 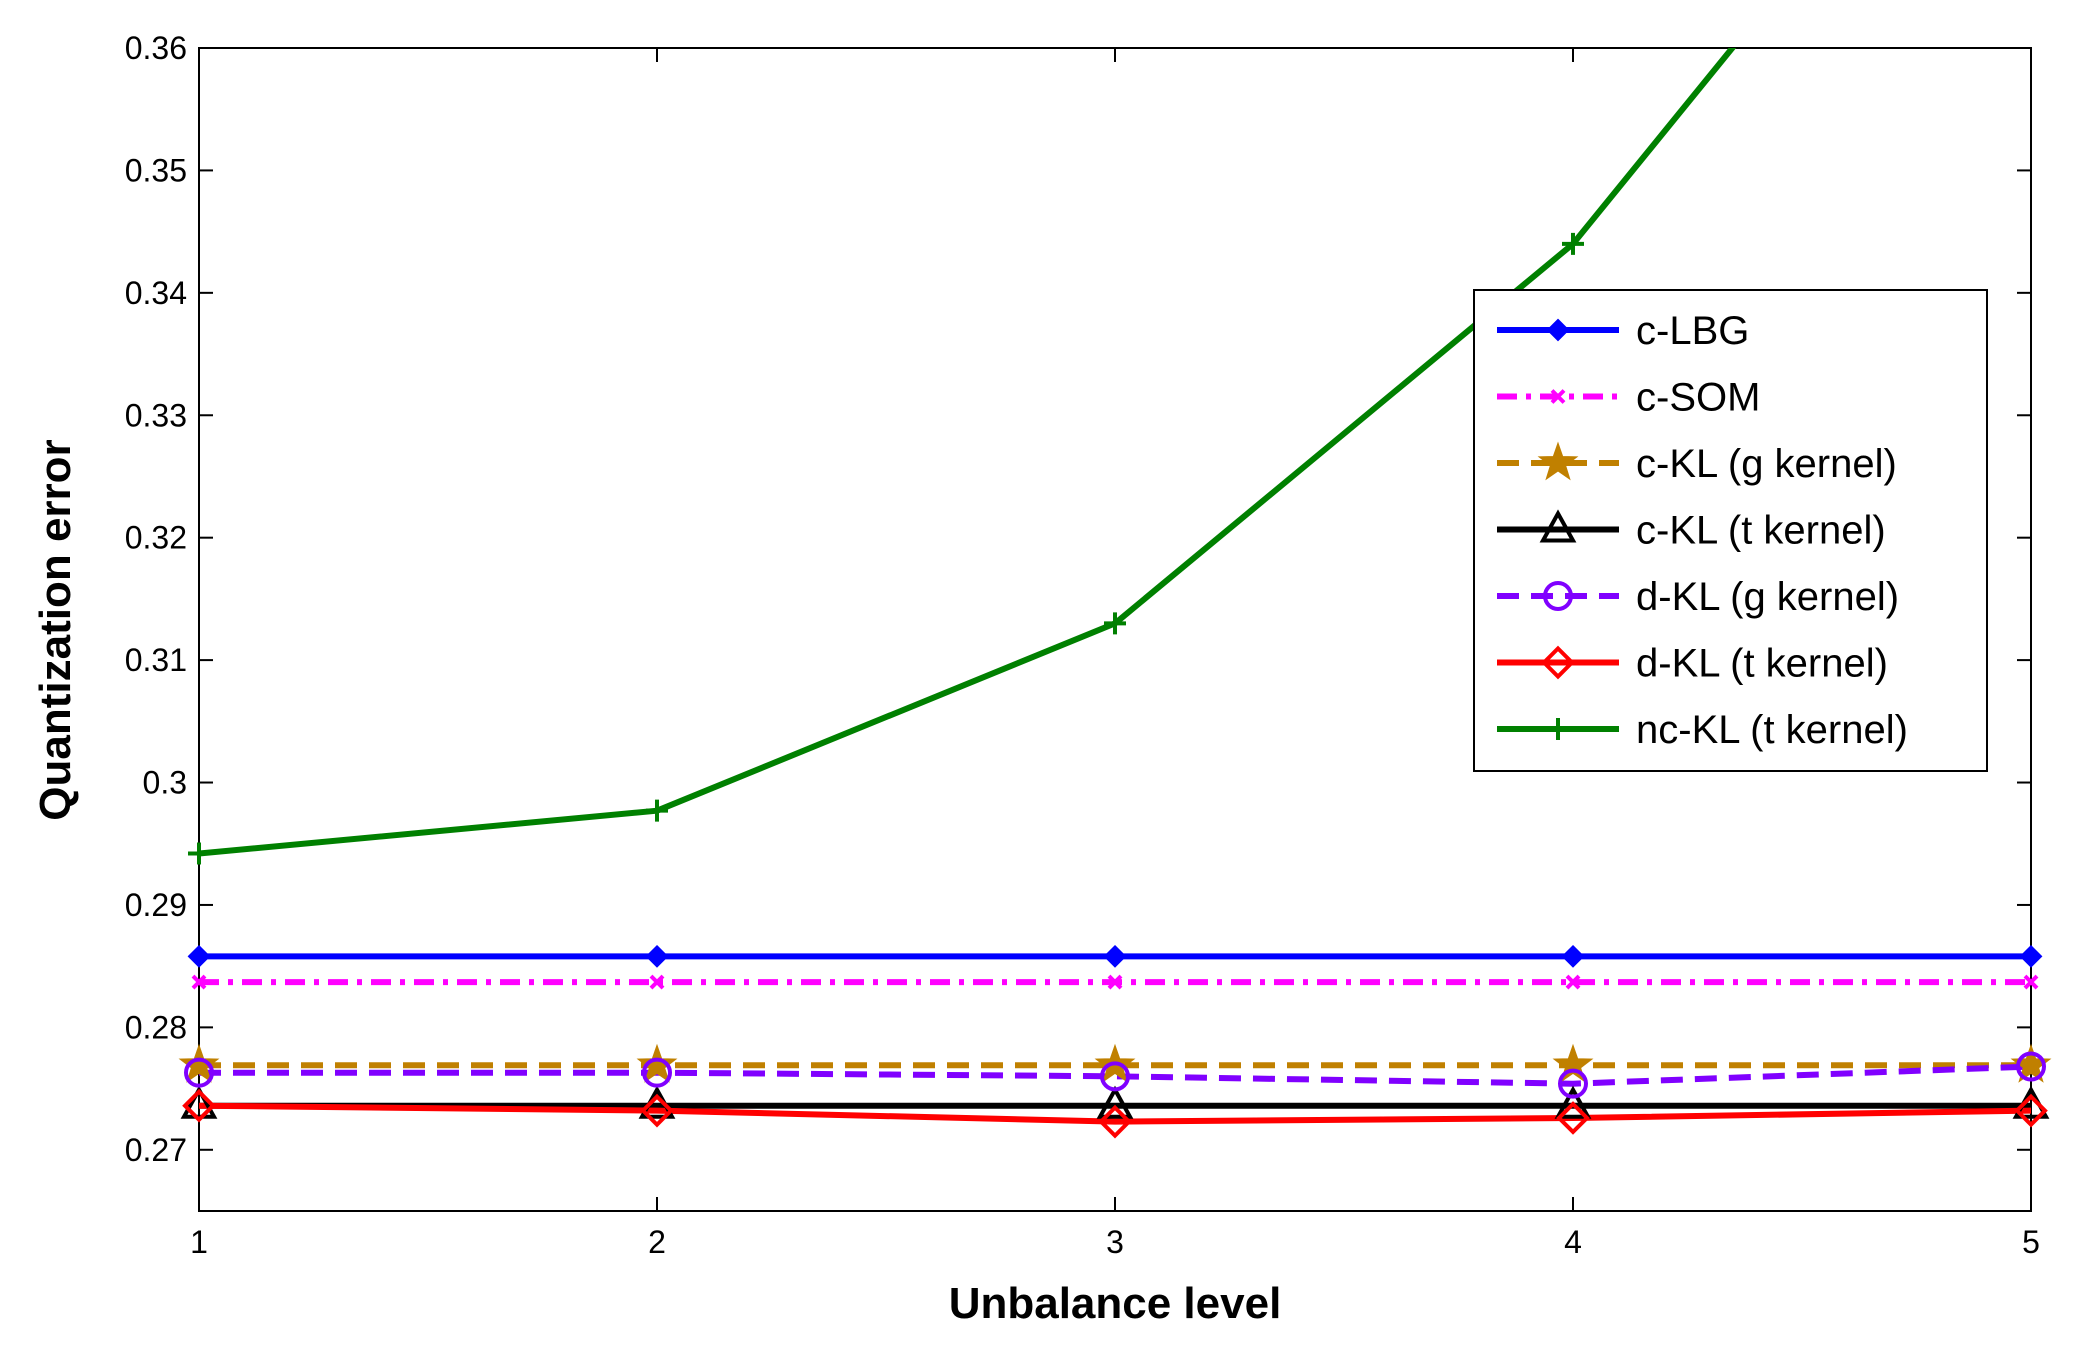 What do you see at coordinates (1115, 1242) in the screenshot?
I see `x-tick-label: 3` at bounding box center [1115, 1242].